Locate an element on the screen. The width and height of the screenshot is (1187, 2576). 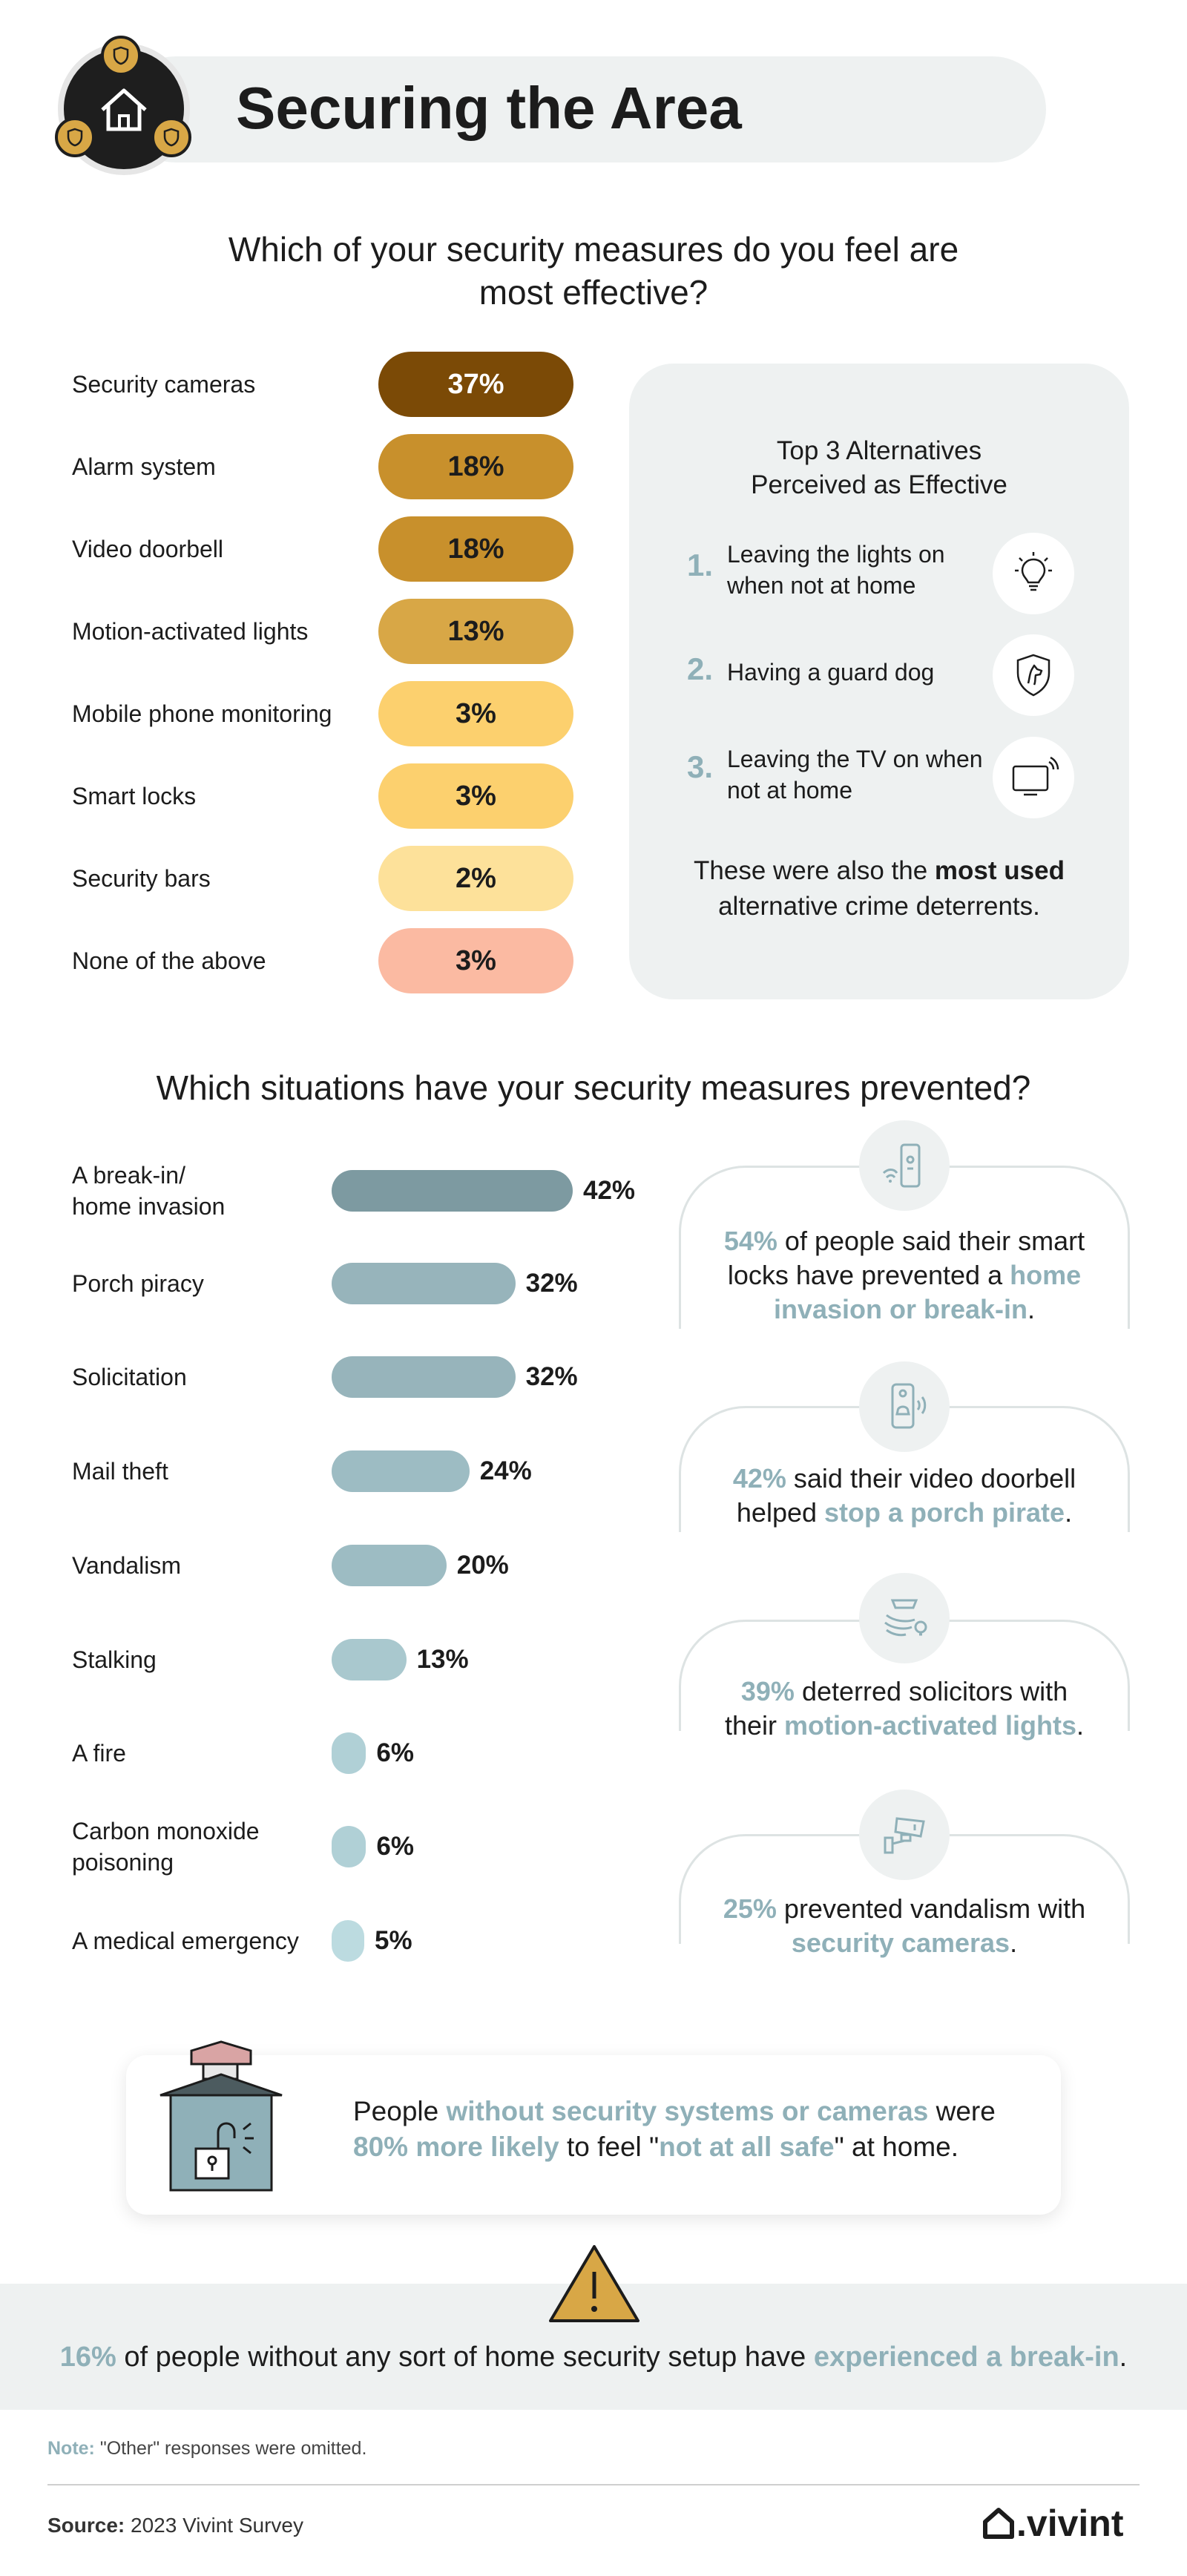
bar: 2% is located at coordinates (475, 878).